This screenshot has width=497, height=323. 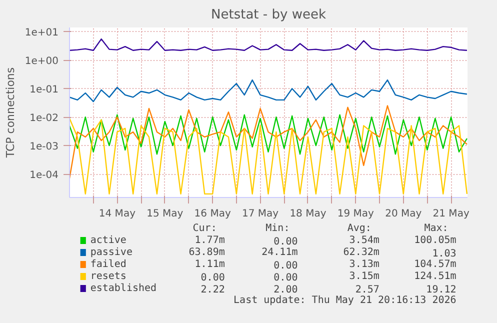 What do you see at coordinates (165, 214) in the screenshot?
I see `x-tick-label: 15 May` at bounding box center [165, 214].